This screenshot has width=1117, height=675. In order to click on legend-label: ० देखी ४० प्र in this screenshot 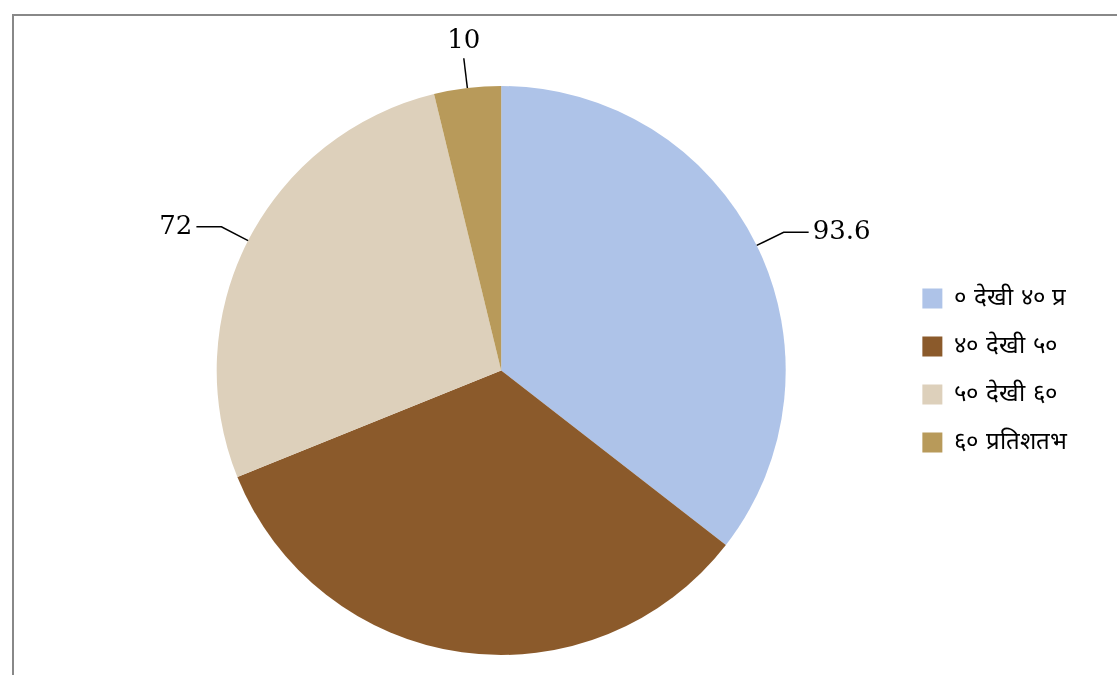, I will do `click(1010, 296)`.